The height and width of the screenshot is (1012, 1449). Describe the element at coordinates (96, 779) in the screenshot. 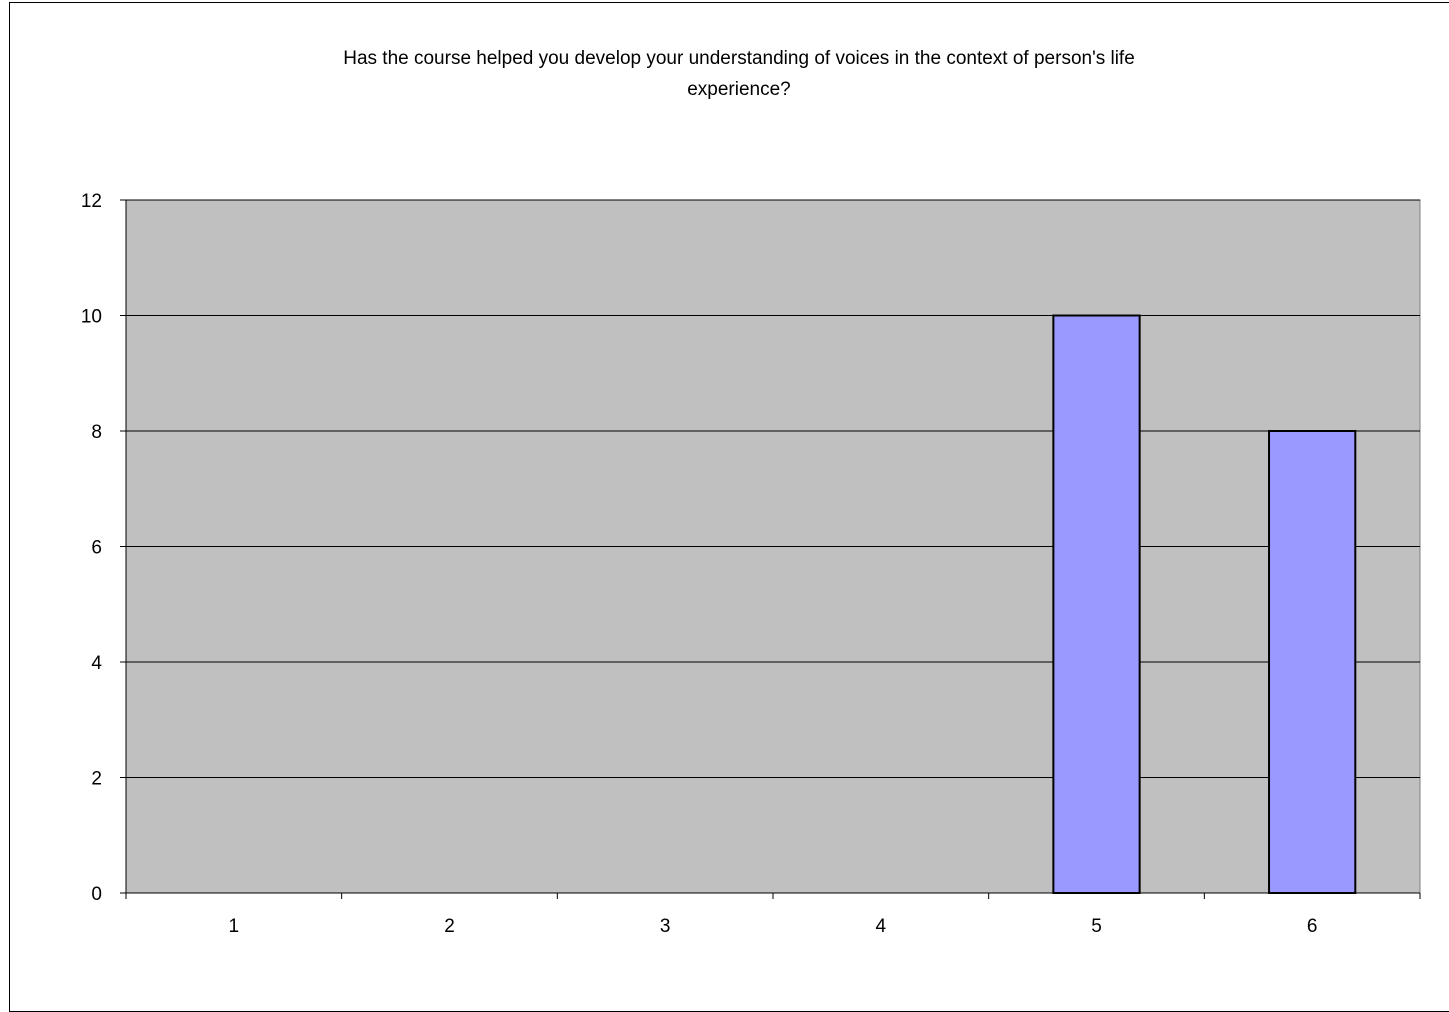

I see `y-tick-label: 2` at that location.